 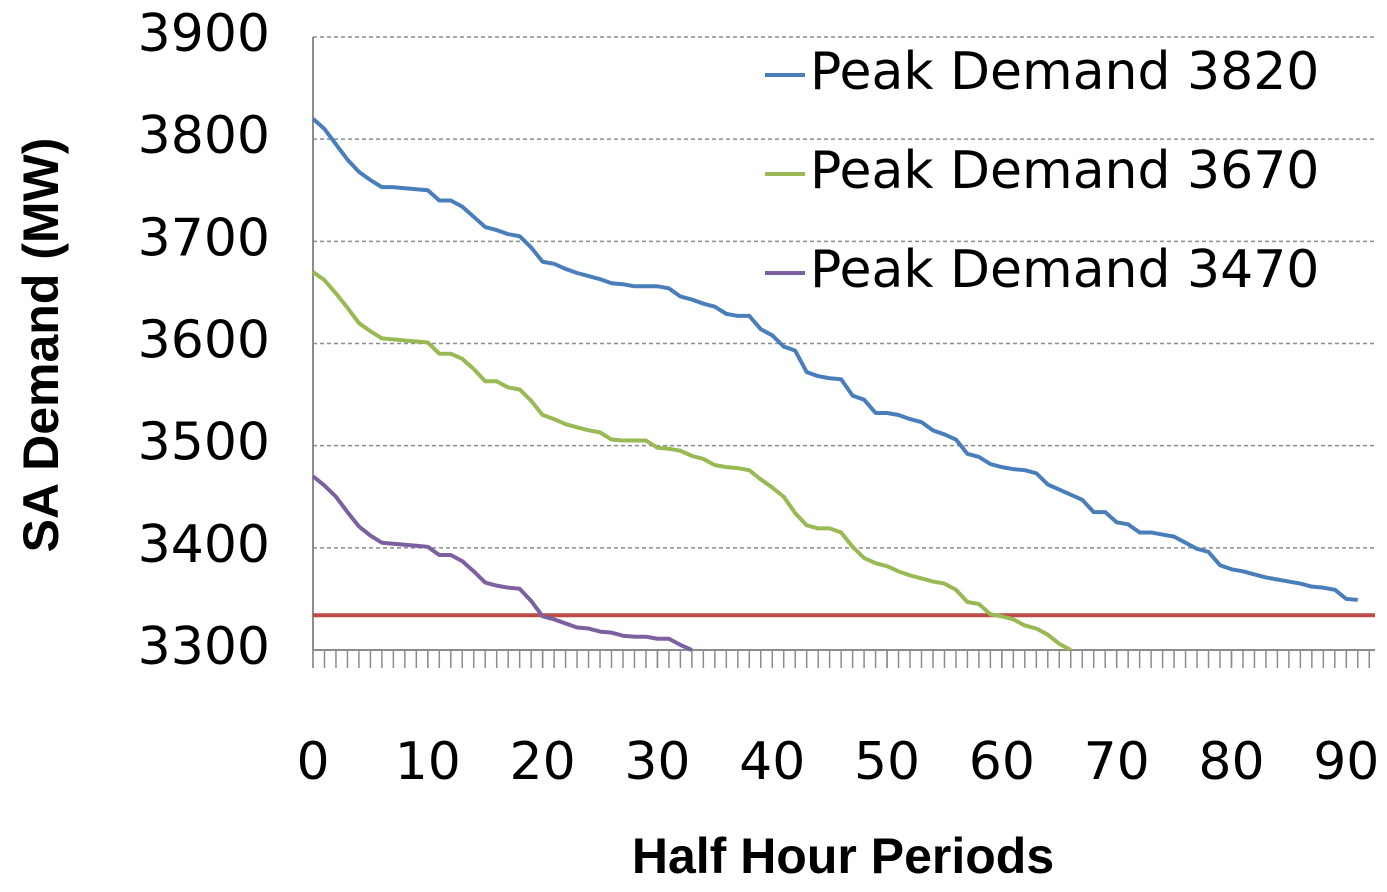 I want to click on x-tick-label: 30, so click(x=657, y=762).